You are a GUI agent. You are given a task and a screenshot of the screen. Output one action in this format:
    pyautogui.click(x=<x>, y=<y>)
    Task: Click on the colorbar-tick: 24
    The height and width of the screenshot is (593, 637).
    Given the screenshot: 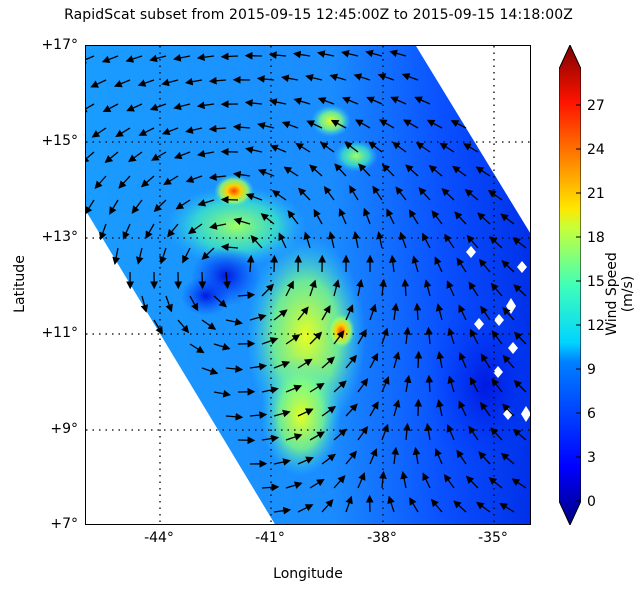 What is the action you would take?
    pyautogui.click(x=596, y=150)
    